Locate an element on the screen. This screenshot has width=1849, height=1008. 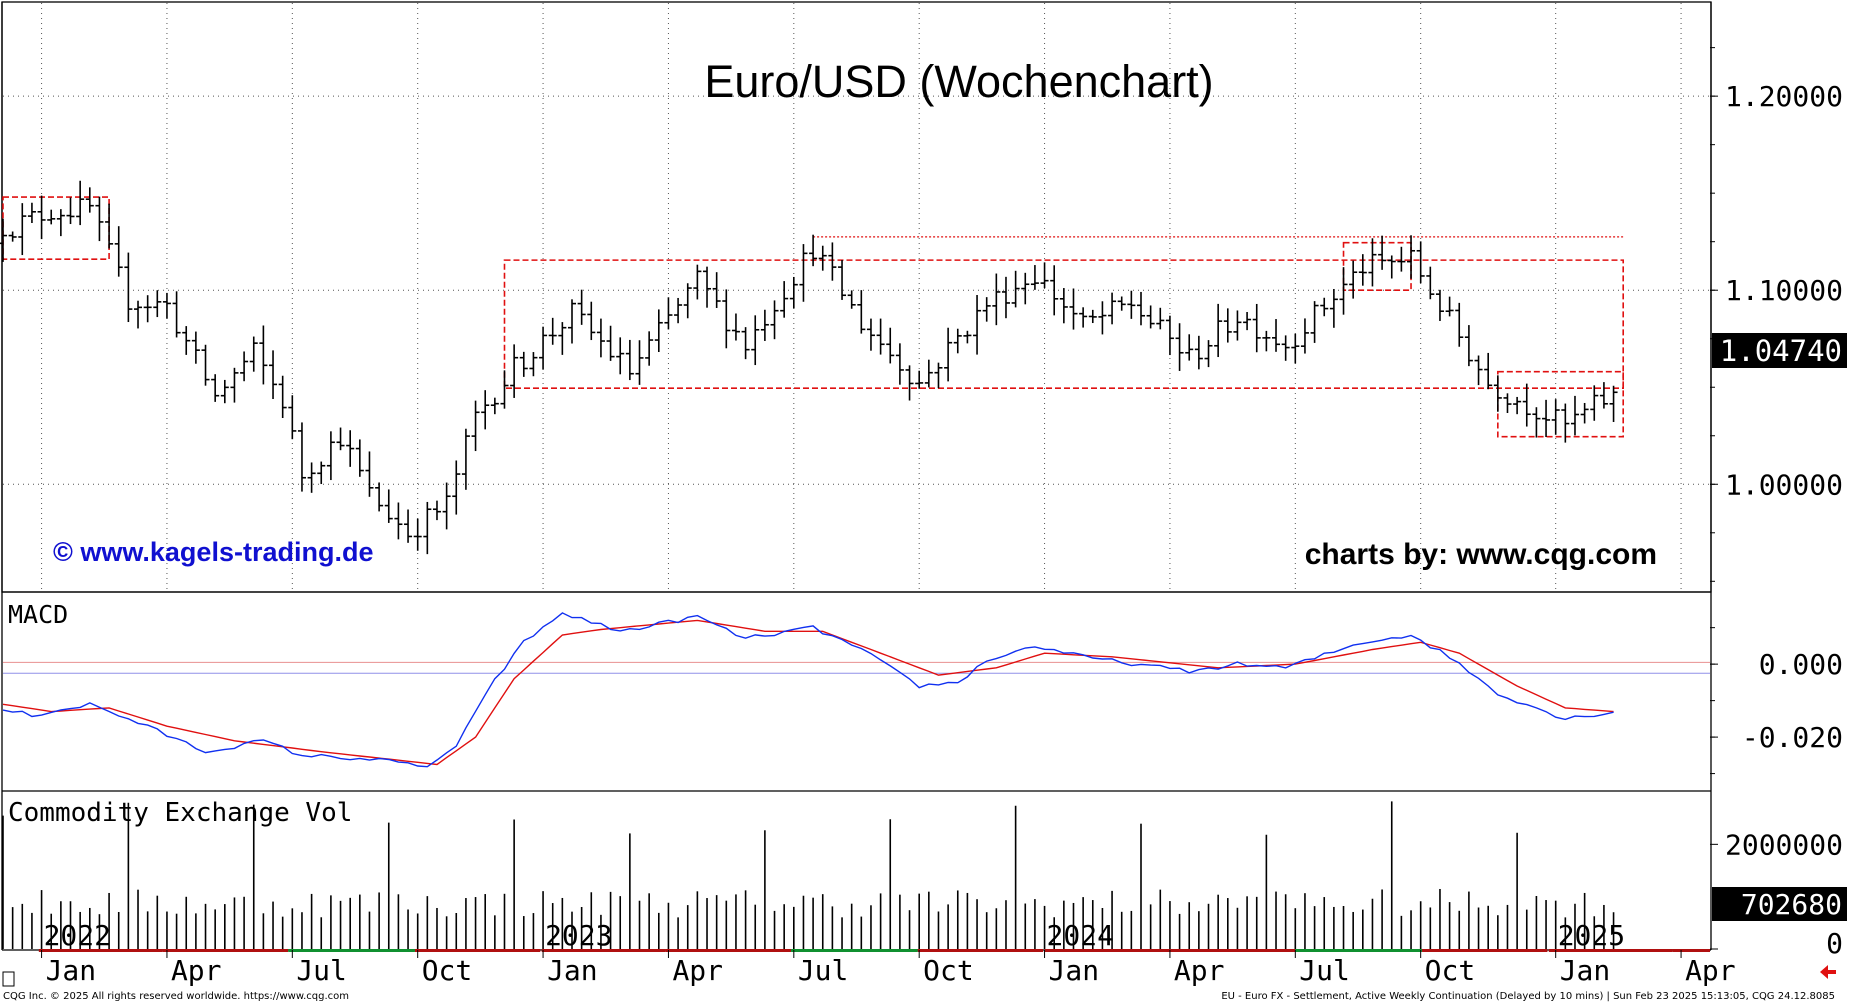
scroll-right-arrow is located at coordinates (1828, 972).